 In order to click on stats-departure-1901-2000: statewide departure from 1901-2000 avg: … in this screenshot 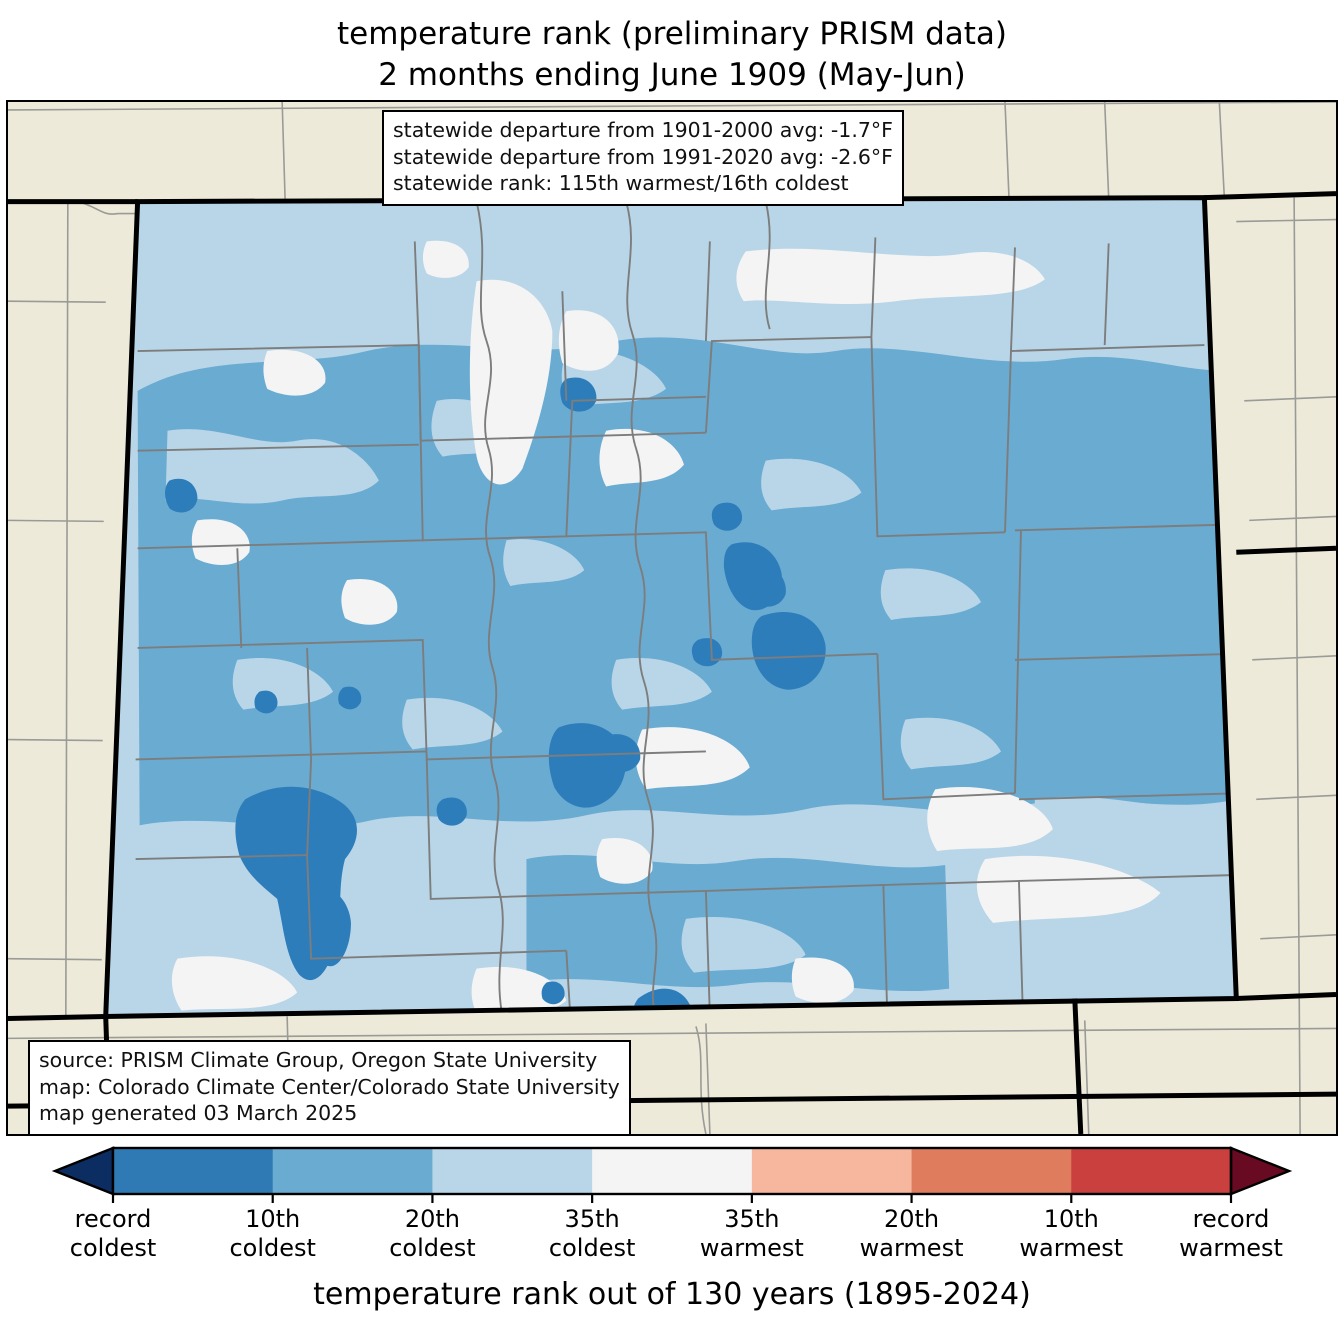, I will do `click(643, 130)`.